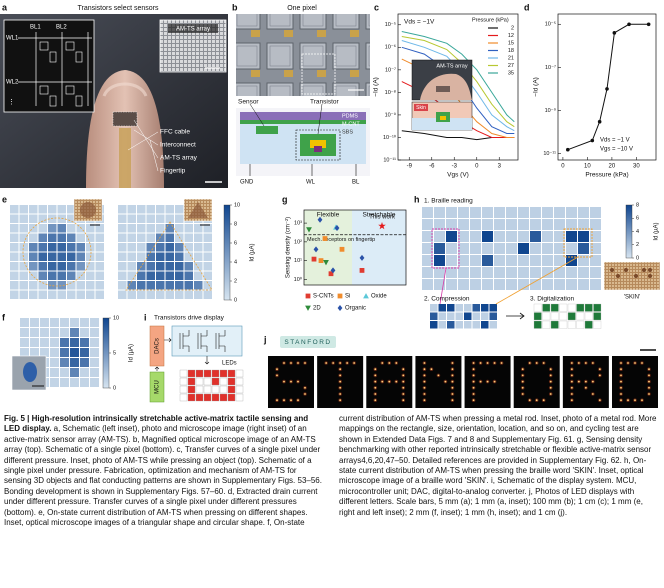 This screenshot has height=588, width=664. I want to click on colorbar-tick-label: 5, so click(114, 353).